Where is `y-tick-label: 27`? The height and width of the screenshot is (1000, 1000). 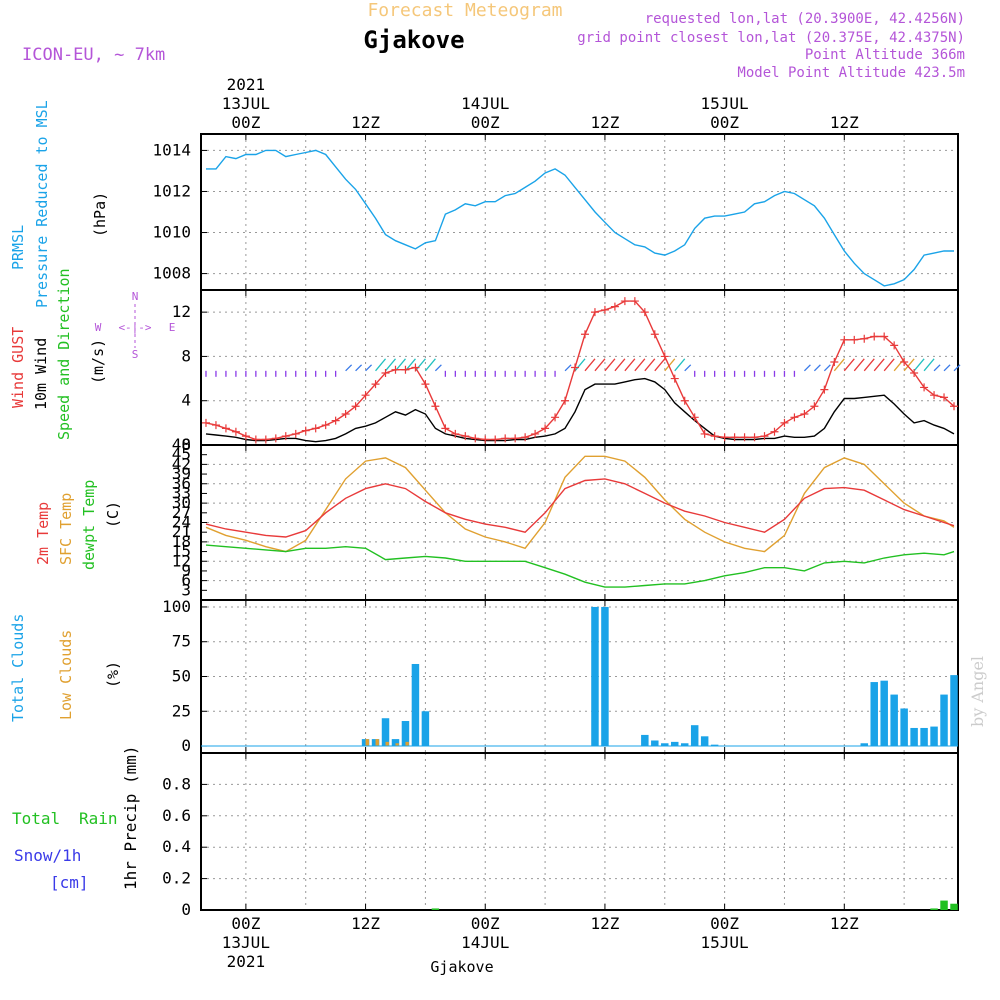
y-tick-label: 27 is located at coordinates (181, 512).